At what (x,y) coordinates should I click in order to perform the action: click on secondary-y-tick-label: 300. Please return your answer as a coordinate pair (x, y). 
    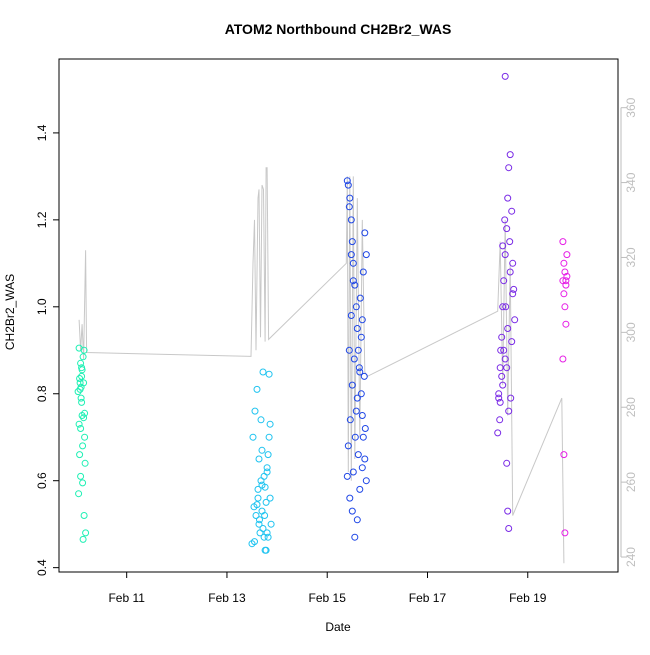
    Looking at the image, I should click on (631, 332).